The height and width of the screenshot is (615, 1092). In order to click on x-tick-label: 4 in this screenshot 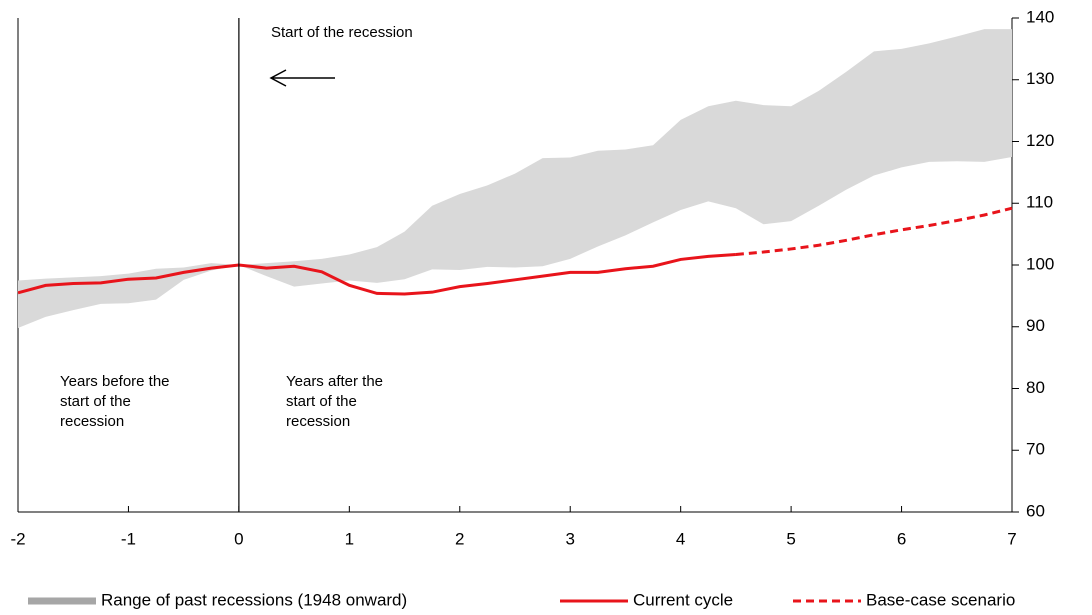, I will do `click(680, 538)`.